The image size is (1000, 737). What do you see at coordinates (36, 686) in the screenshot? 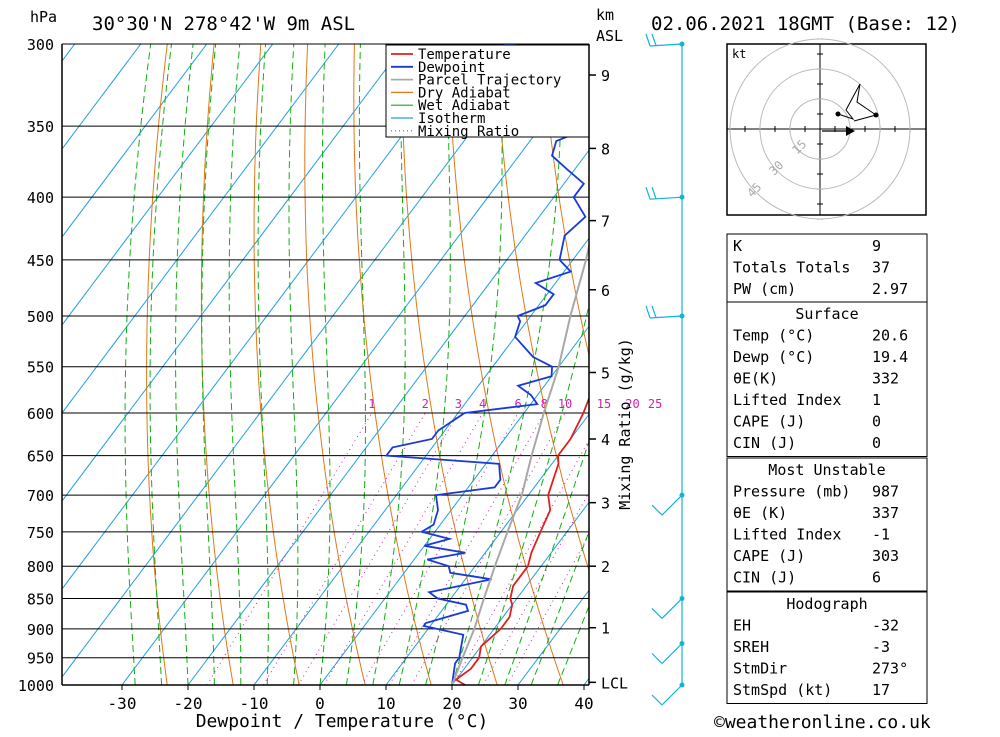
I see `pressure-tick-label: 1000` at bounding box center [36, 686].